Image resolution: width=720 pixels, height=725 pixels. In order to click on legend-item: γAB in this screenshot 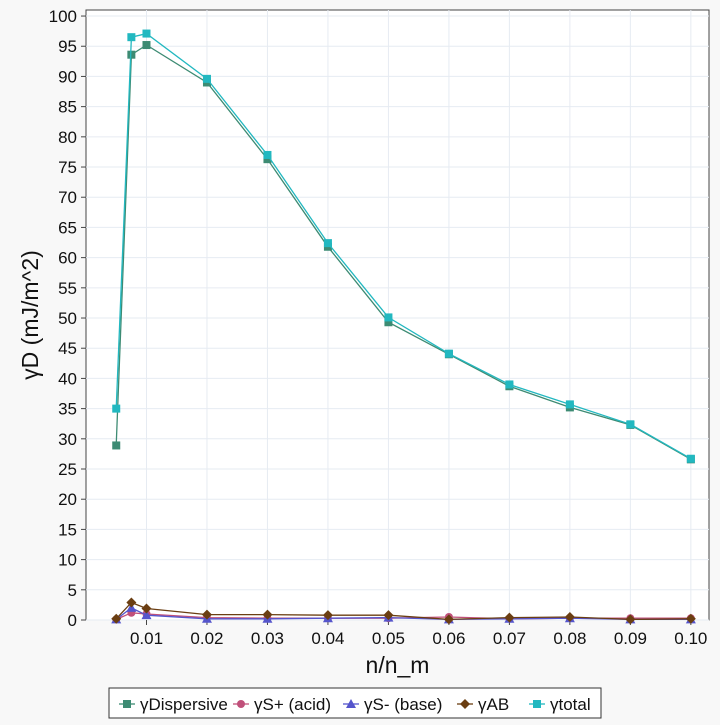, I will do `click(483, 704)`.